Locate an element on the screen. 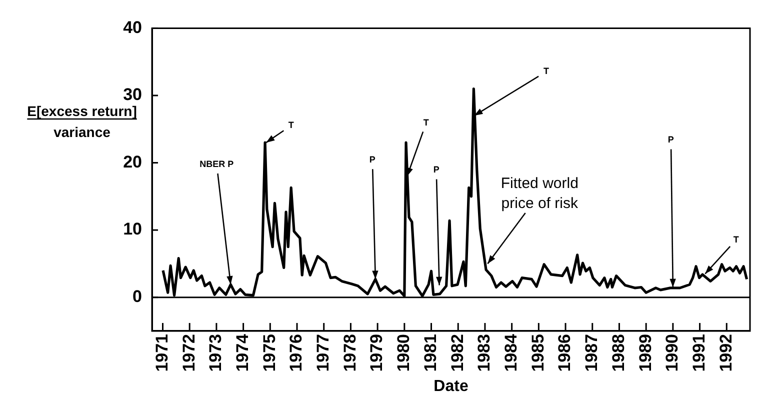  x-tick-label: 1975 is located at coordinates (269, 353).